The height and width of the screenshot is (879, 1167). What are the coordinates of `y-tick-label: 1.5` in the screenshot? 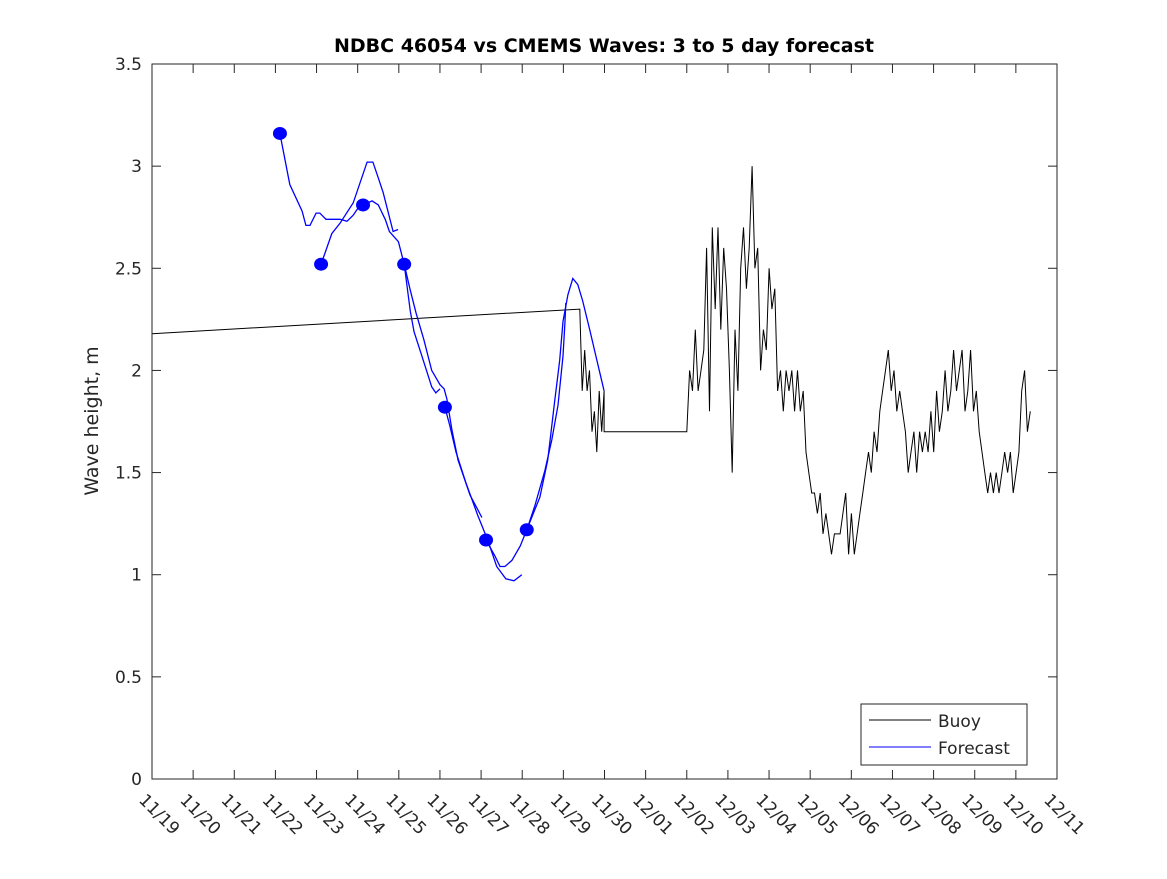 It's located at (128, 474).